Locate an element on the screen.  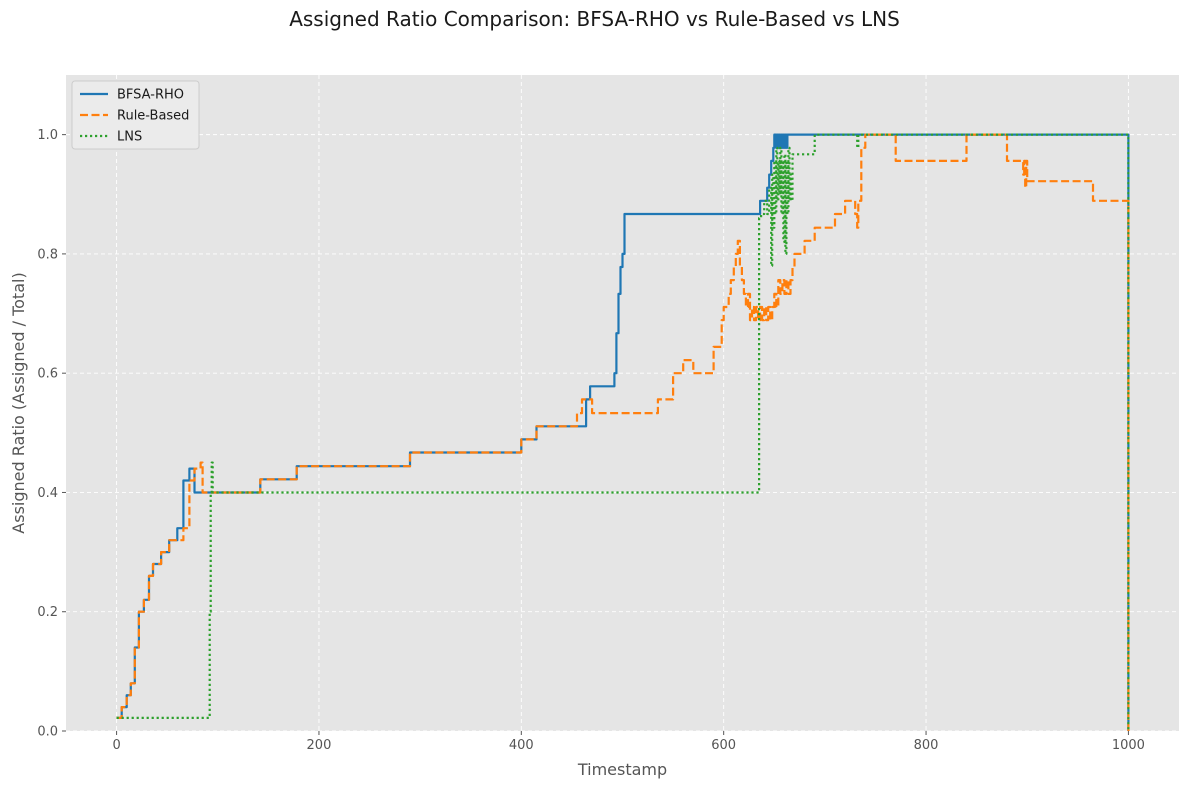
x-tick-label: 400 is located at coordinates (521, 745).